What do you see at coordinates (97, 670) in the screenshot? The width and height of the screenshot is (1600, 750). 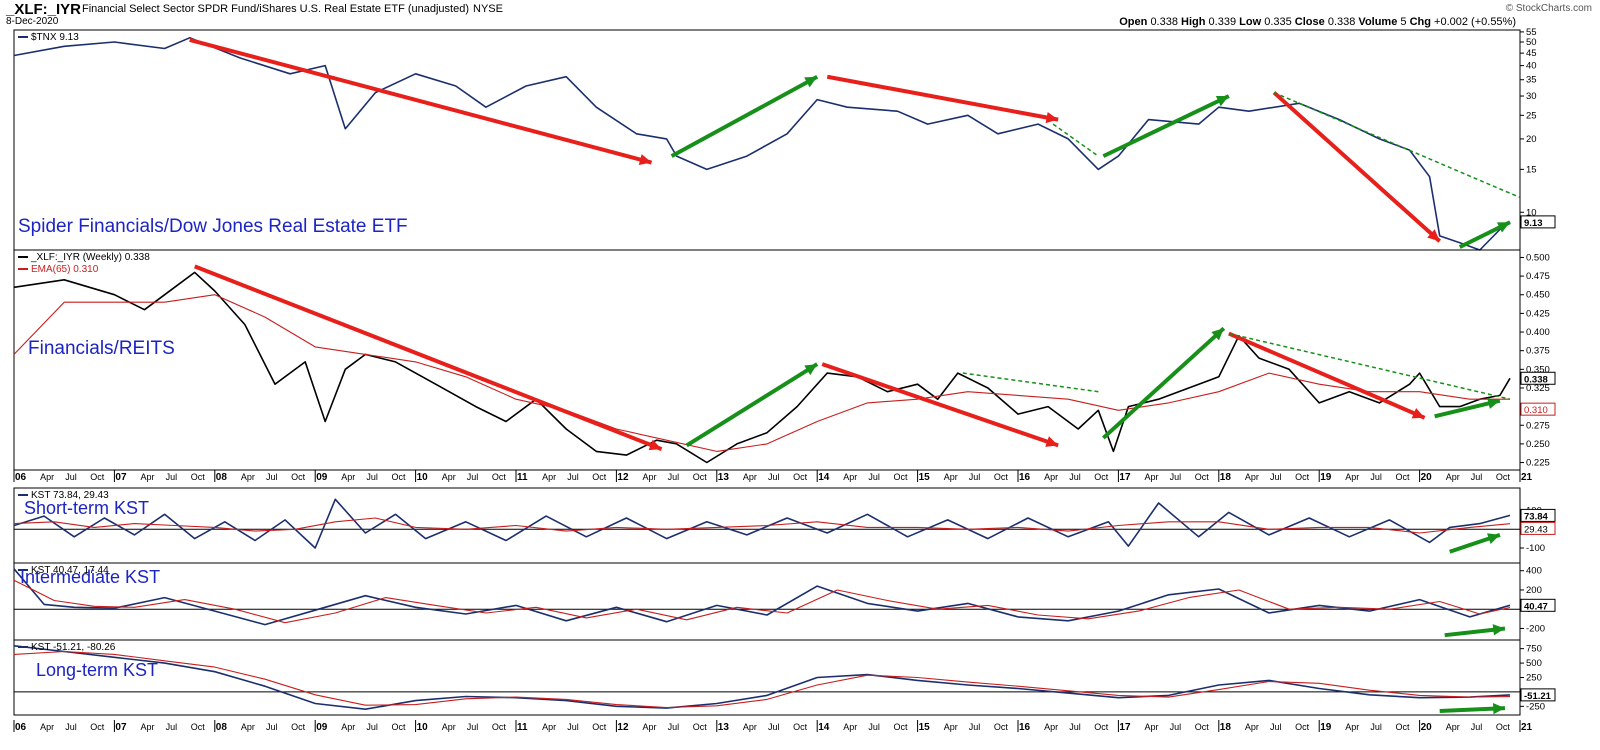 I see `panel-annotation: Long-term KST` at bounding box center [97, 670].